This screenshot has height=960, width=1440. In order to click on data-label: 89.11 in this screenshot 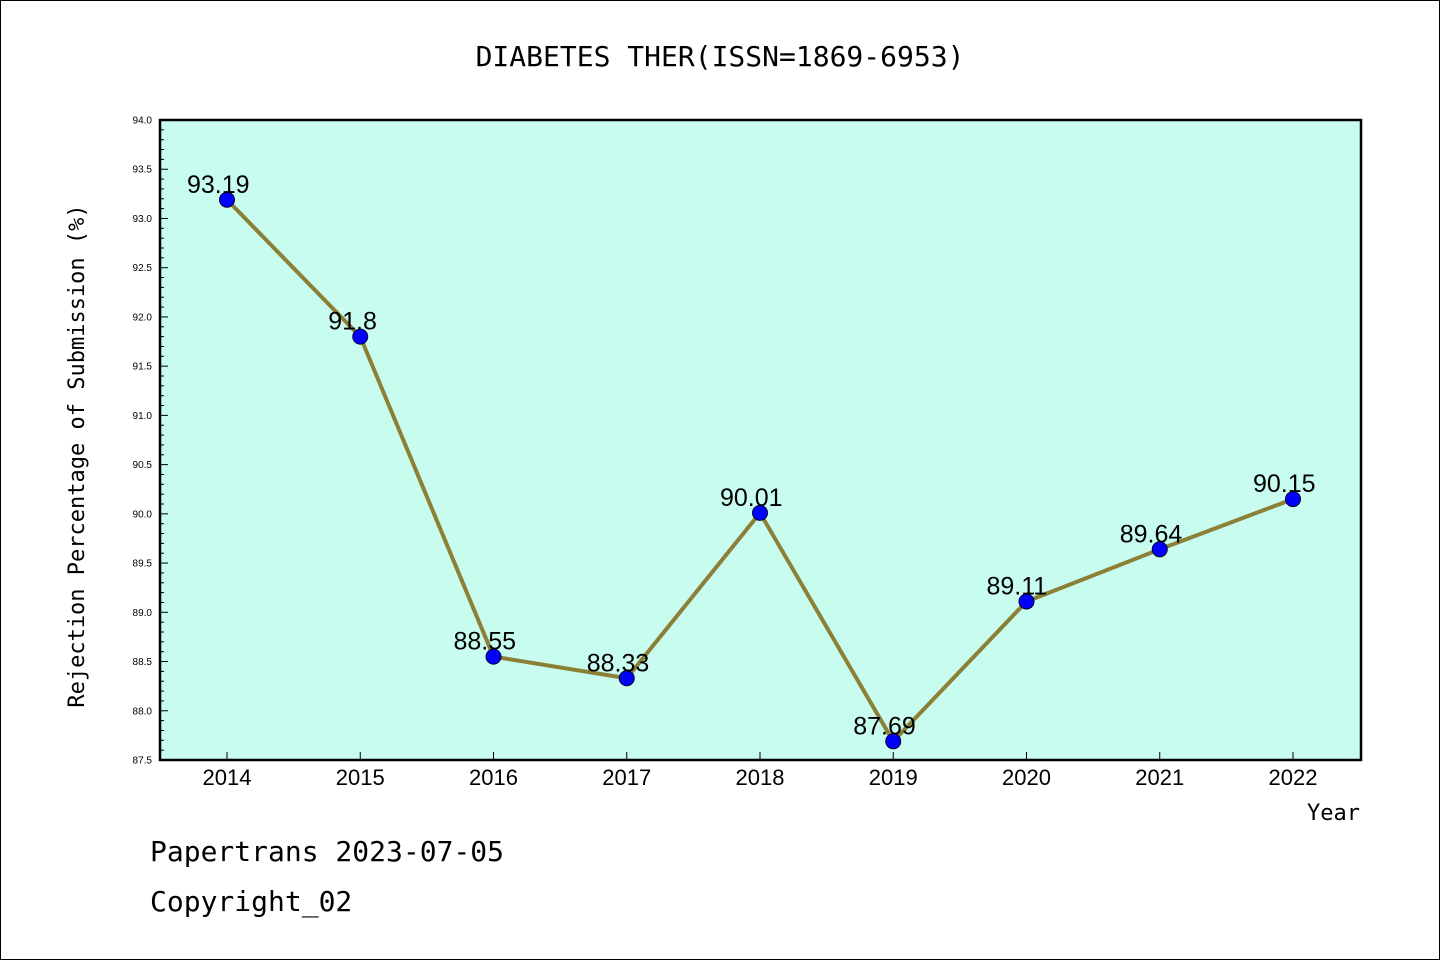, I will do `click(1017, 586)`.